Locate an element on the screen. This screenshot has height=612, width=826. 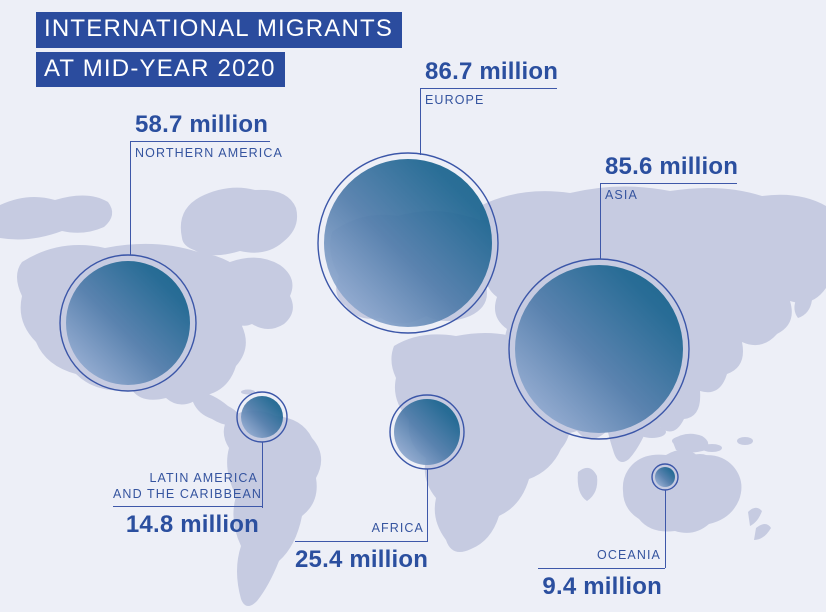
landmass-tasmania is located at coordinates (699, 522).